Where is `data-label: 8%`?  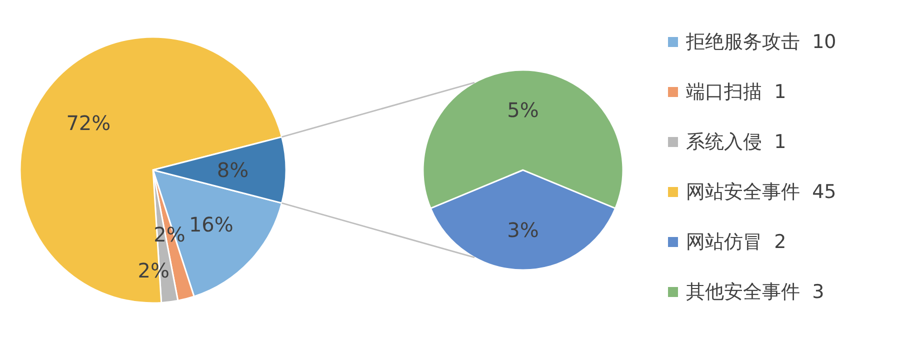
data-label: 8% is located at coordinates (232, 170).